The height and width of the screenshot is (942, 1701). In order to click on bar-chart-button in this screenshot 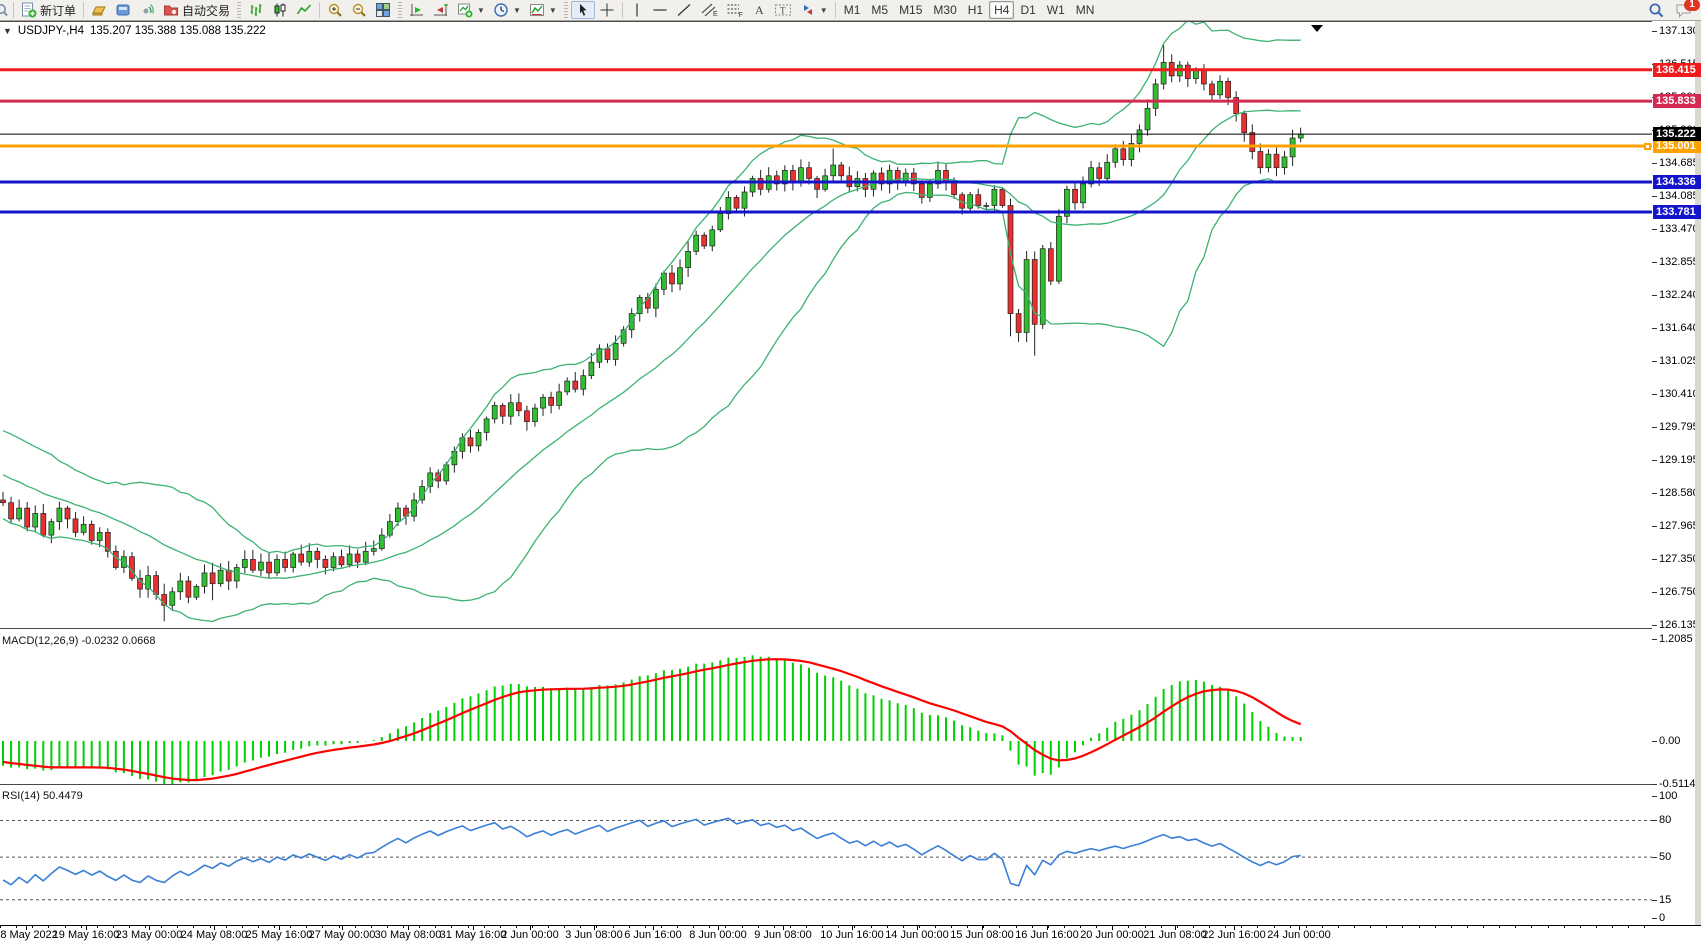, I will do `click(256, 10)`.